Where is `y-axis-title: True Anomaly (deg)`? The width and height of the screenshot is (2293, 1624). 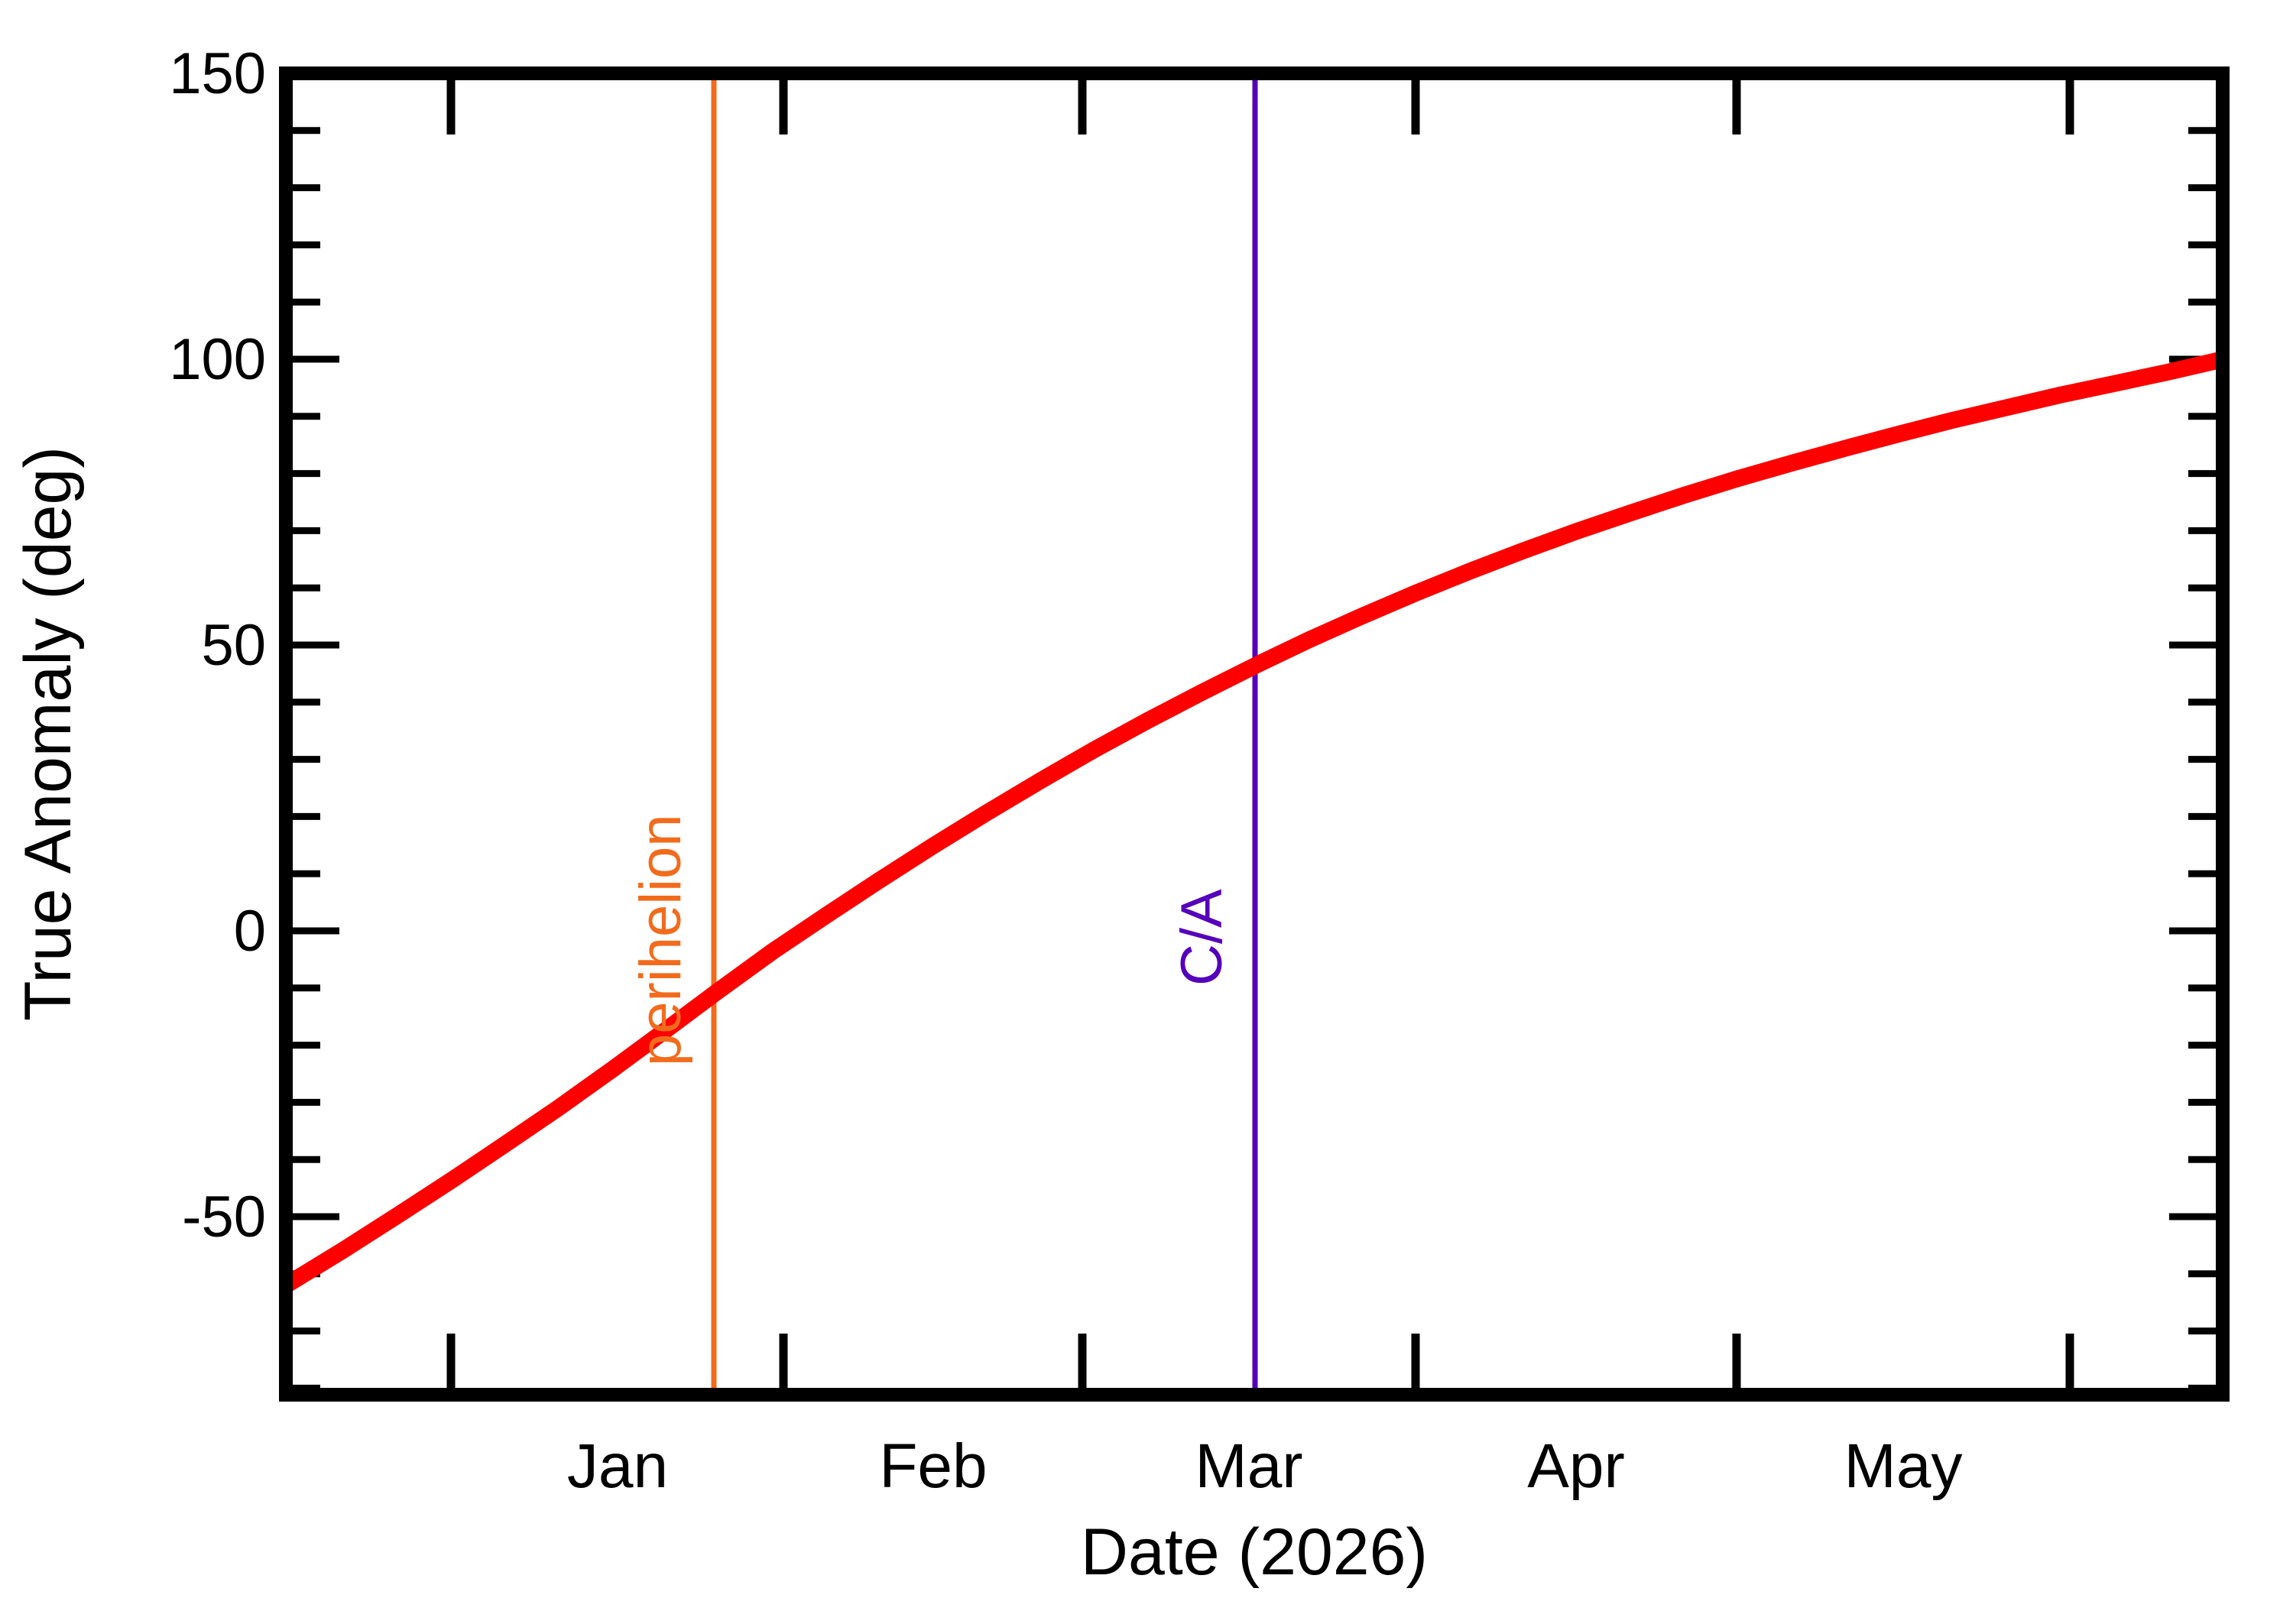 y-axis-title: True Anomaly (deg) is located at coordinates (48, 733).